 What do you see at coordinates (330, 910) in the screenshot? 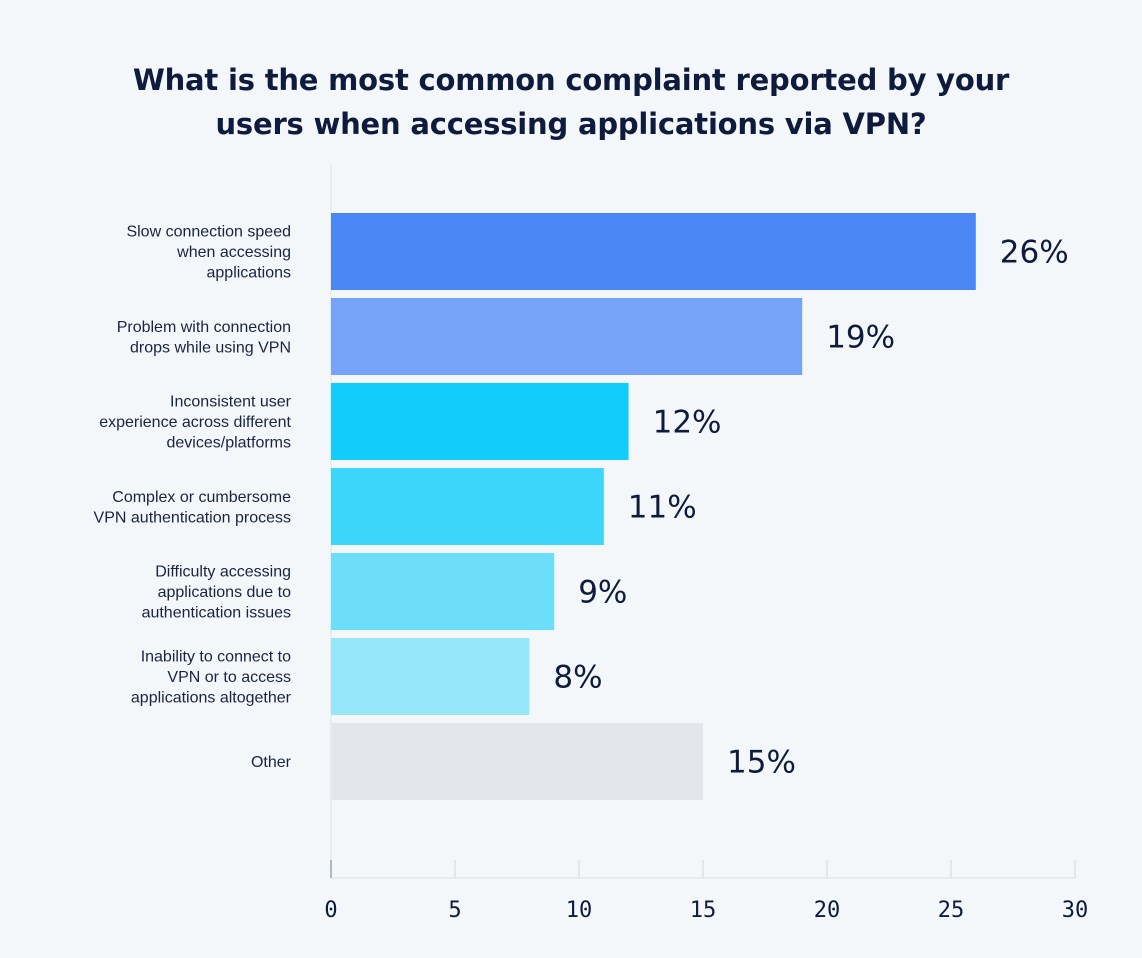
I see `x-tick-label: 0` at bounding box center [330, 910].